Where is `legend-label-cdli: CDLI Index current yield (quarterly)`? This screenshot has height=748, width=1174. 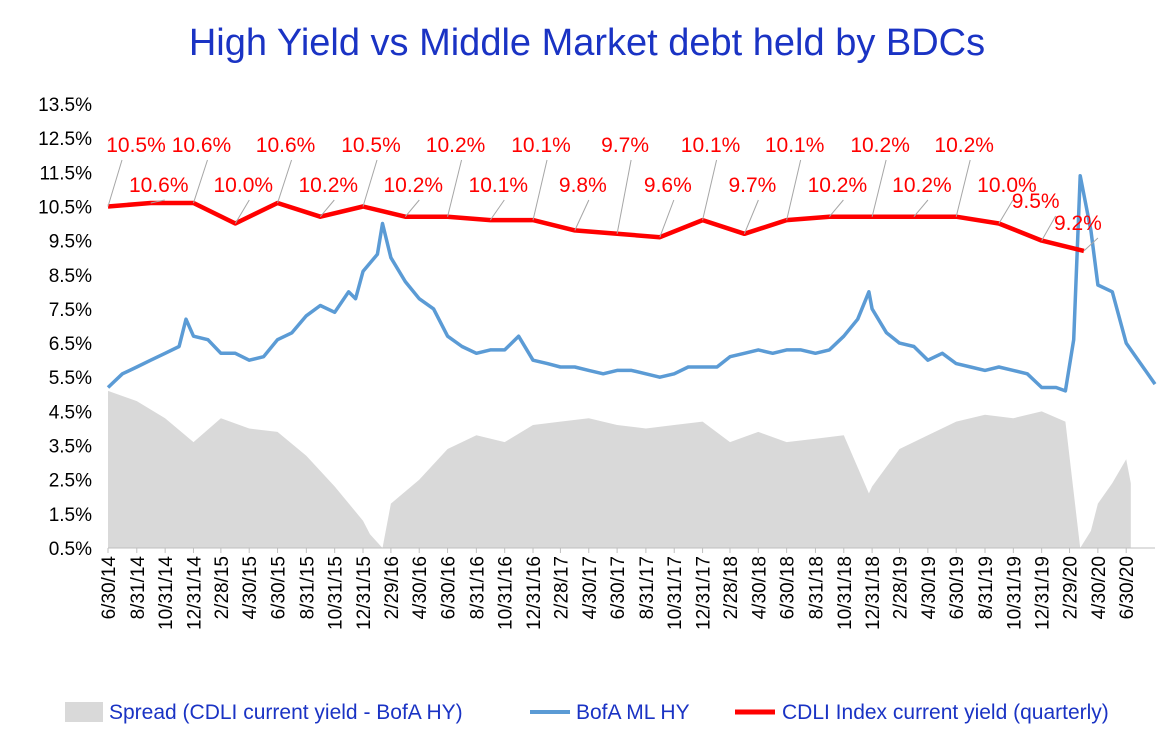 legend-label-cdli: CDLI Index current yield (quarterly) is located at coordinates (945, 712).